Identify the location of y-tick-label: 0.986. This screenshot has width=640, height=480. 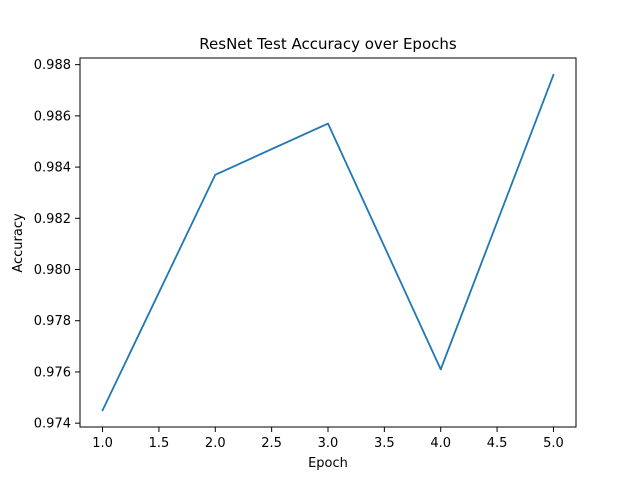
(52, 116).